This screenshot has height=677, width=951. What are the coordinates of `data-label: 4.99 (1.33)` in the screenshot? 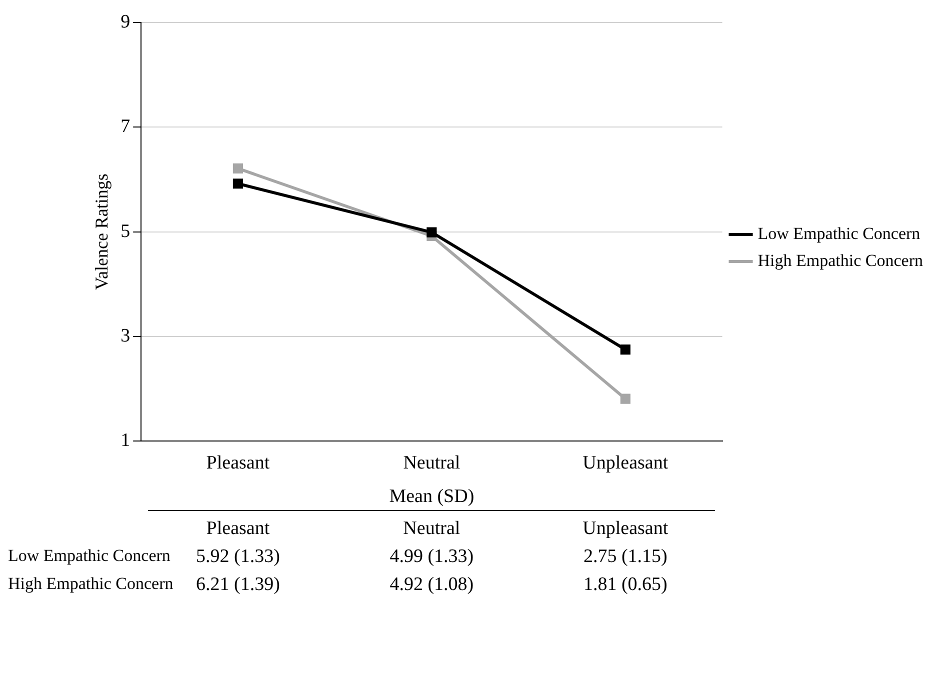 It's located at (432, 557).